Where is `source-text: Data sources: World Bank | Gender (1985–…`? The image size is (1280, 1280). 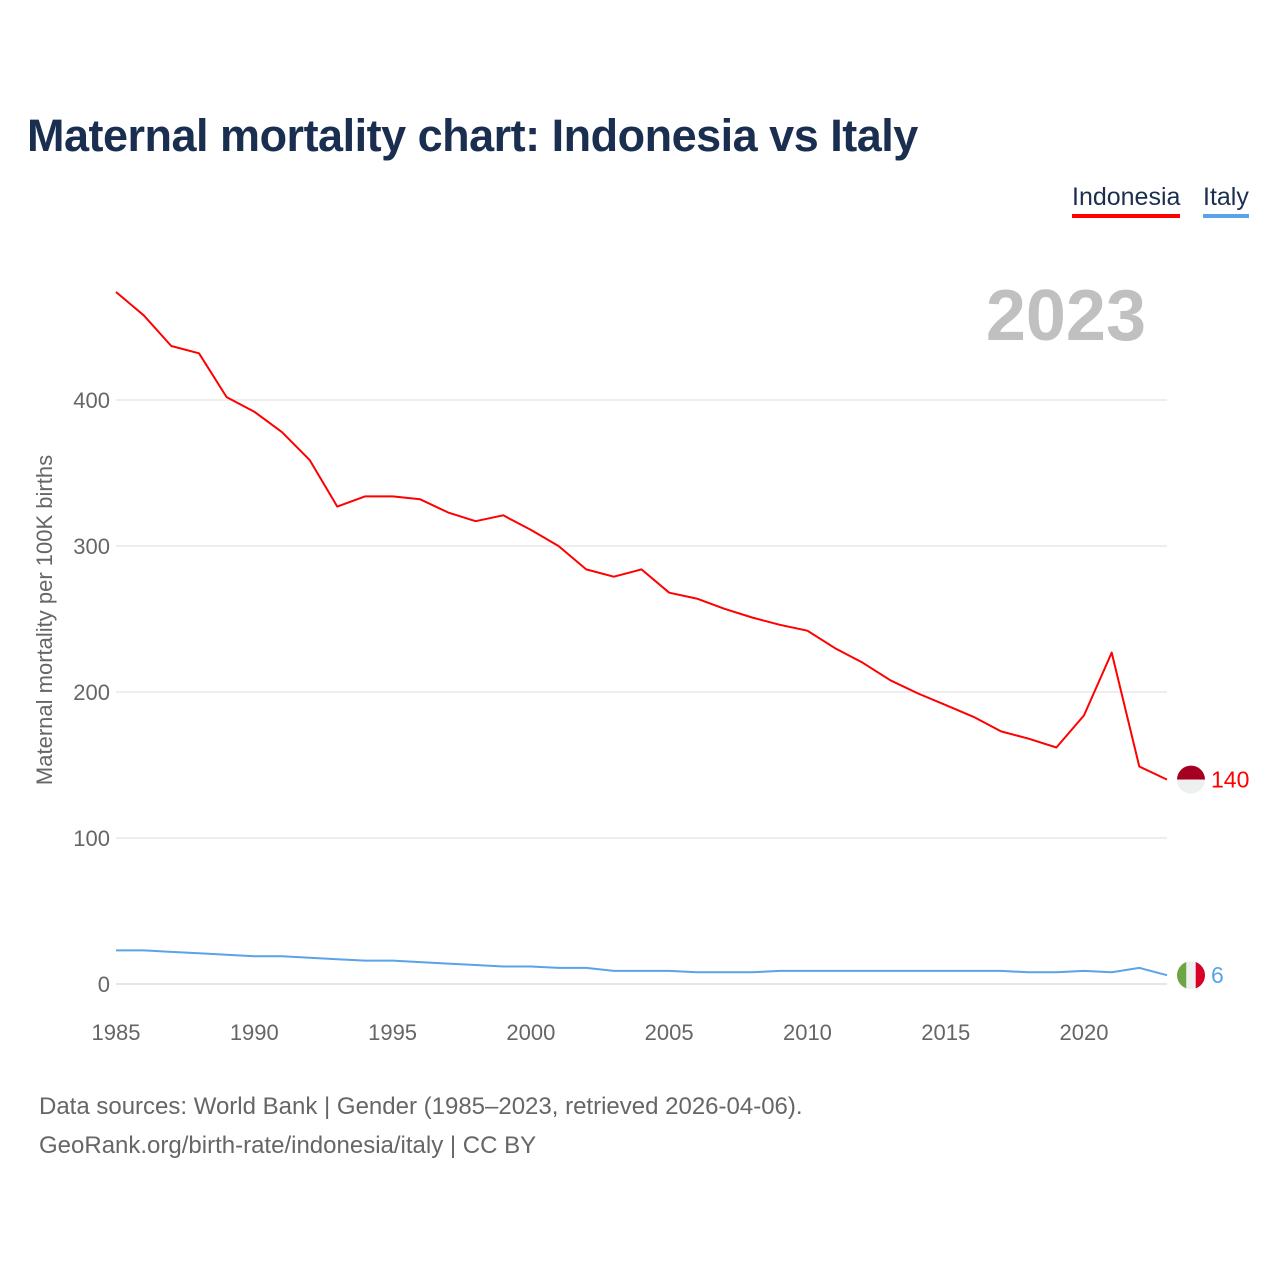
source-text: Data sources: World Bank | Gender (1985–… is located at coordinates (421, 1106).